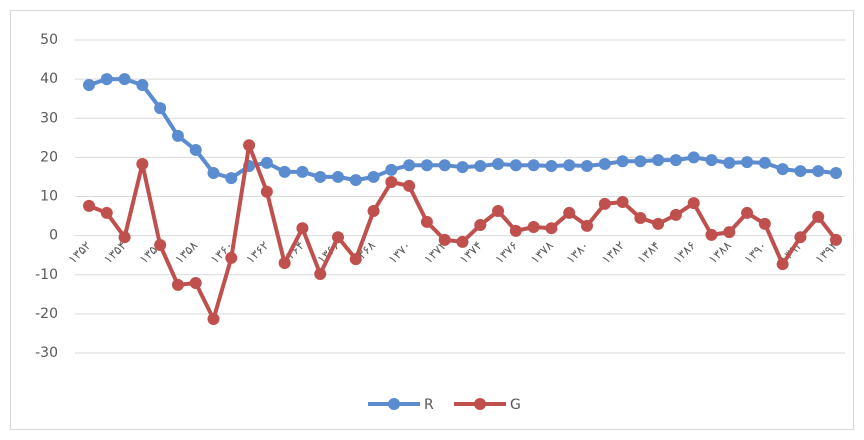 The width and height of the screenshot is (864, 440). I want to click on y-tick-label: -30, so click(46, 353).